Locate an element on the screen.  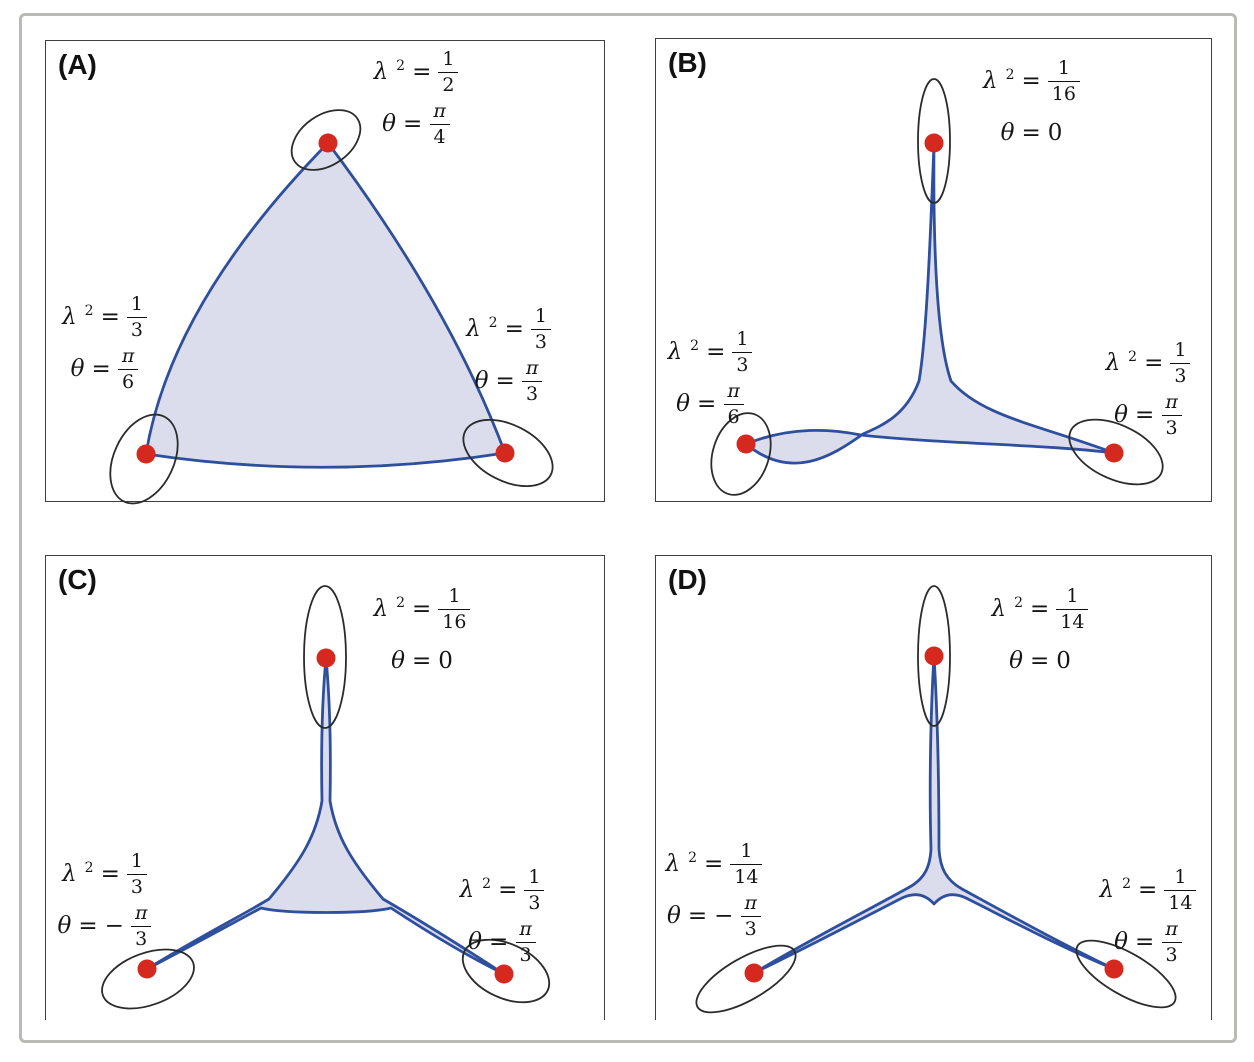
vertex-label-top: λ 2 = 1 16 θ = 0 is located at coordinates (422, 635).